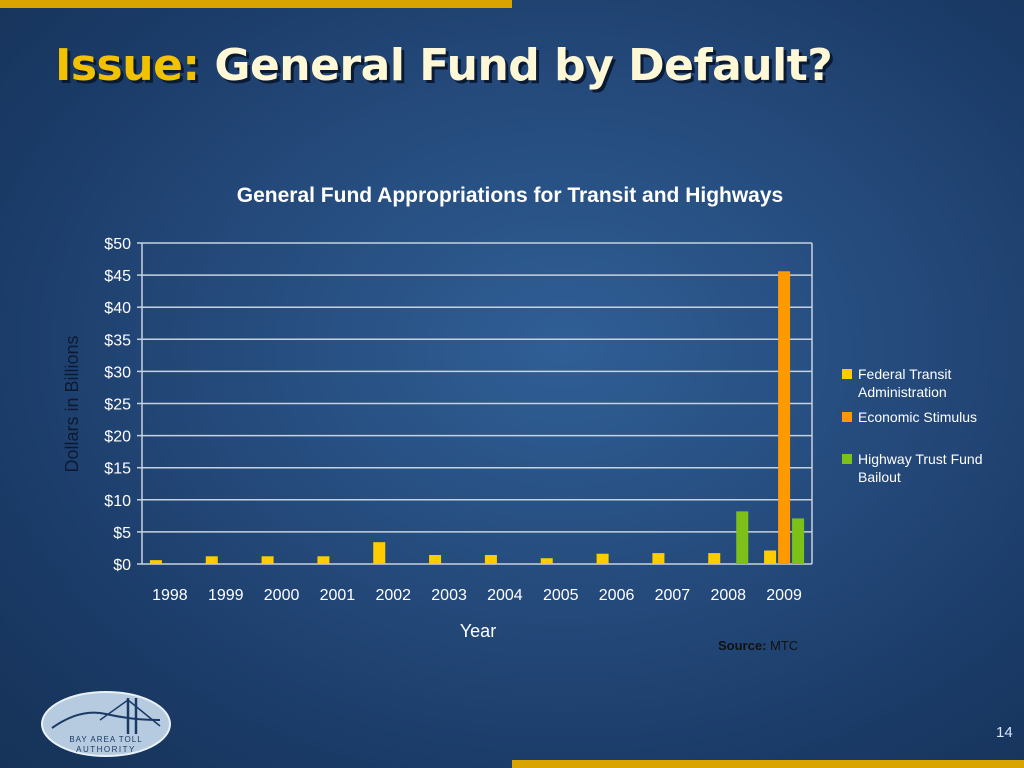 The height and width of the screenshot is (768, 1024). I want to click on source-label: Source:, so click(742, 645).